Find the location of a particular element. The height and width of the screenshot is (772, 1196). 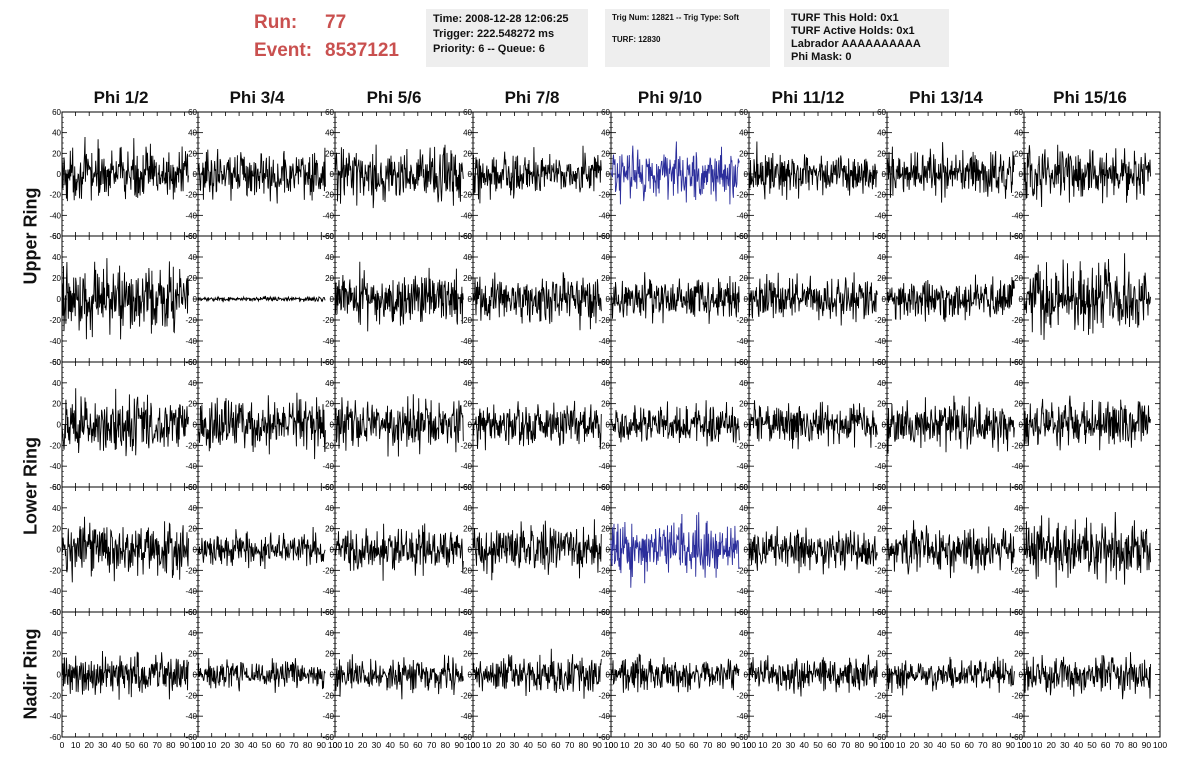

panel-frame is located at coordinates (955, 549).